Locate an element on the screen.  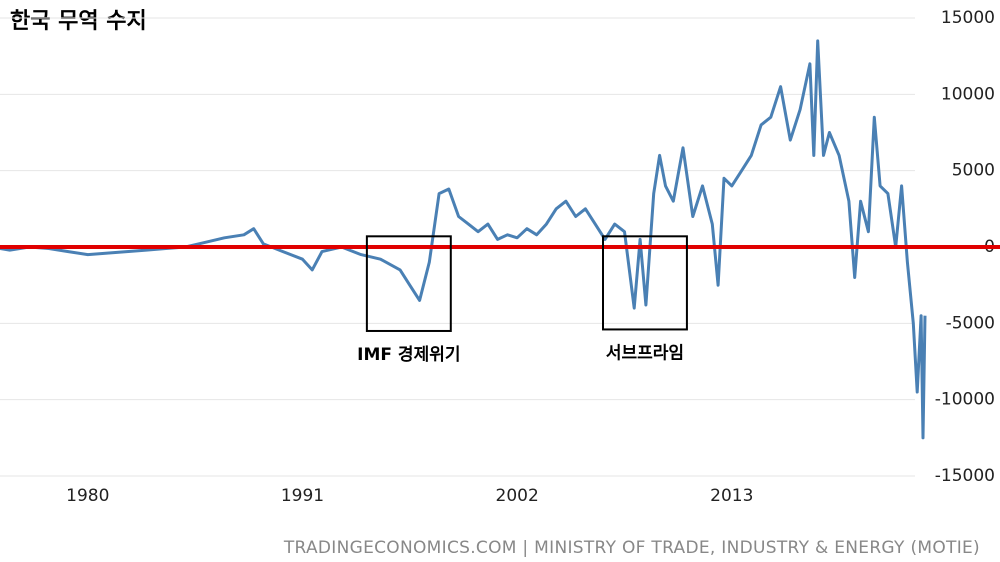
y-tick-label: -5000 is located at coordinates (970, 323).